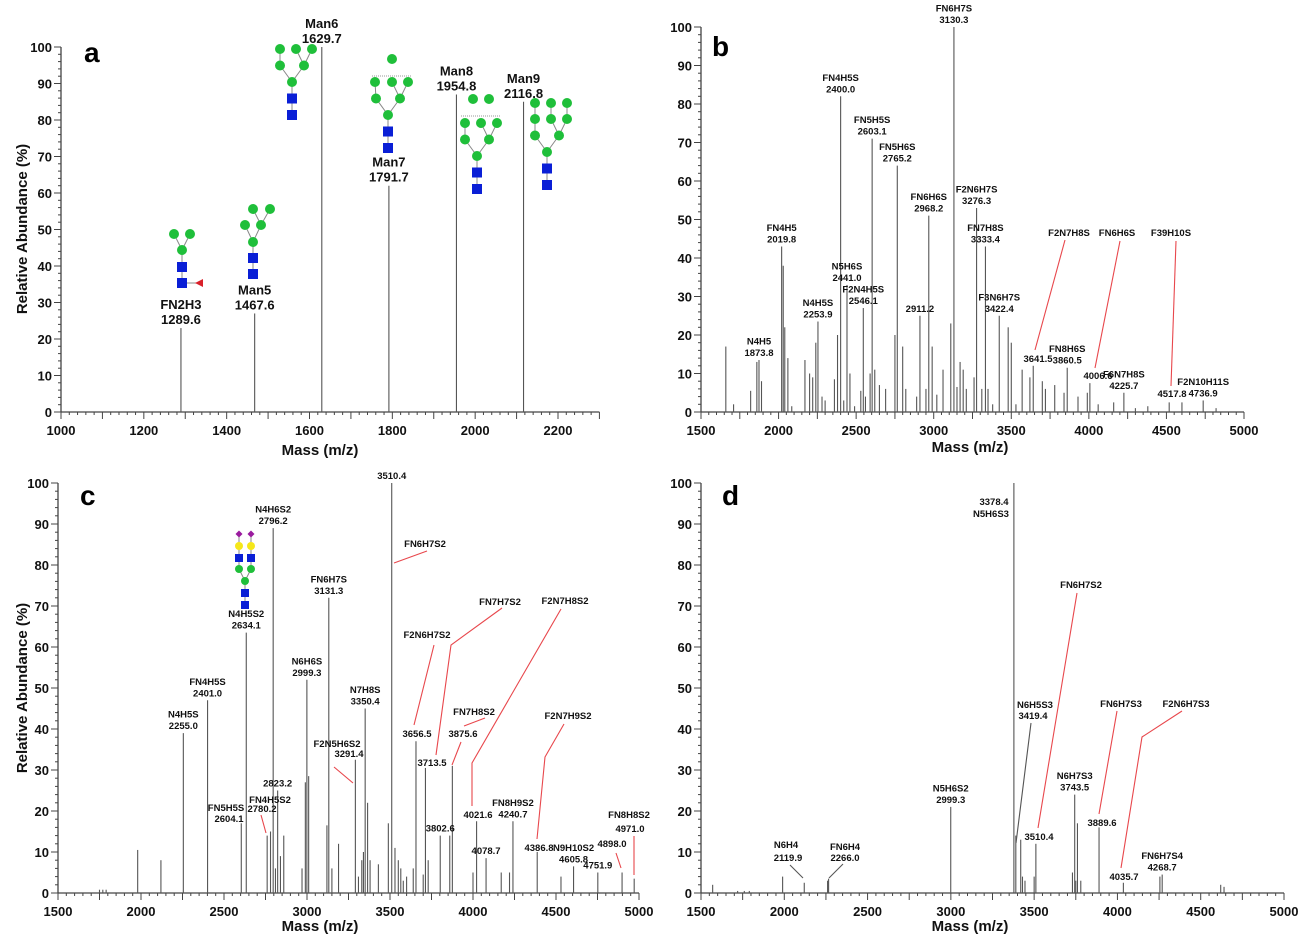 The height and width of the screenshot is (945, 1298). I want to click on x-tick-label: 1500, so click(58, 911).